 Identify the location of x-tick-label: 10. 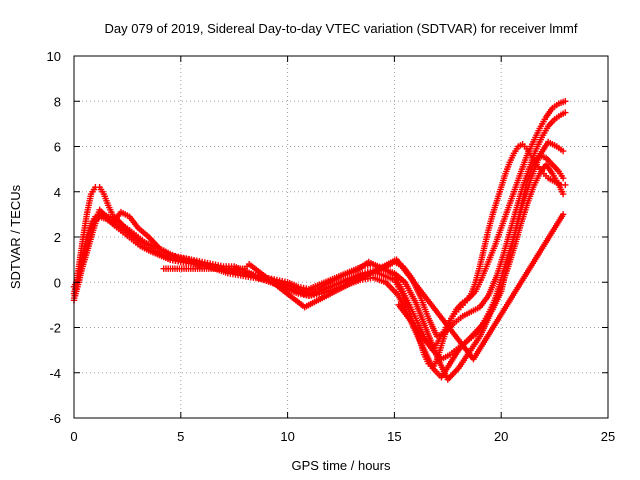
(287, 436).